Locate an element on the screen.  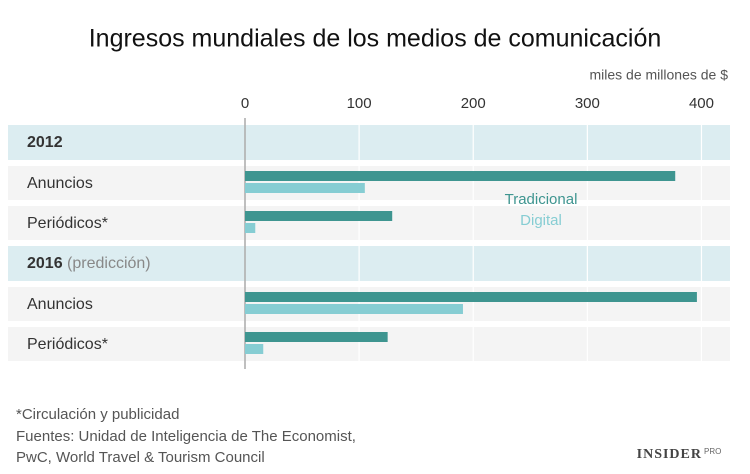
x-tick-label: 400 is located at coordinates (701, 103).